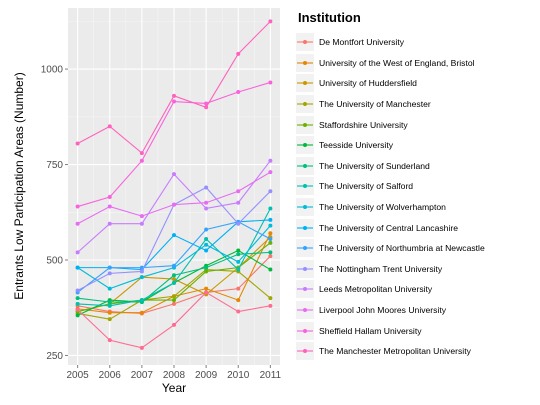  I want to click on legend-label: Teesside University, so click(356, 145).